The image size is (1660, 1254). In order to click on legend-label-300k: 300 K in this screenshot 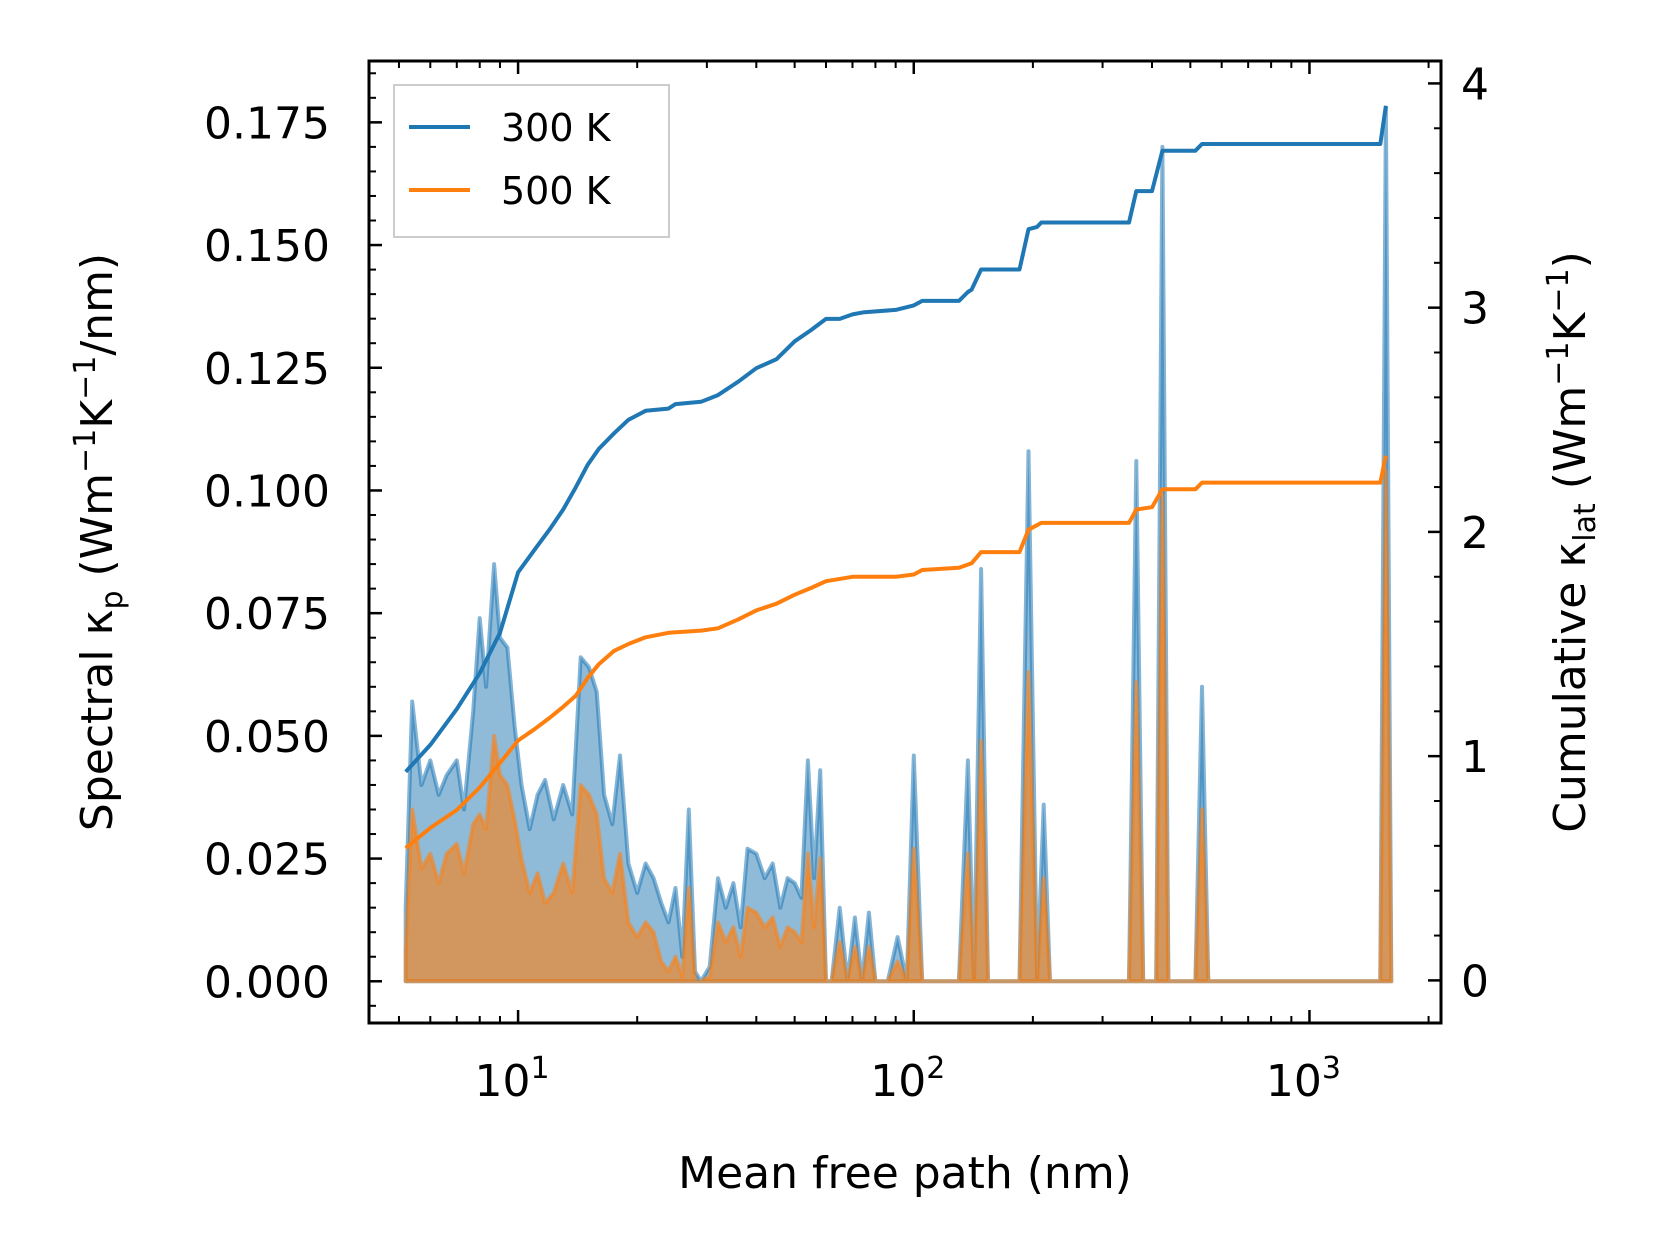, I will do `click(556, 128)`.